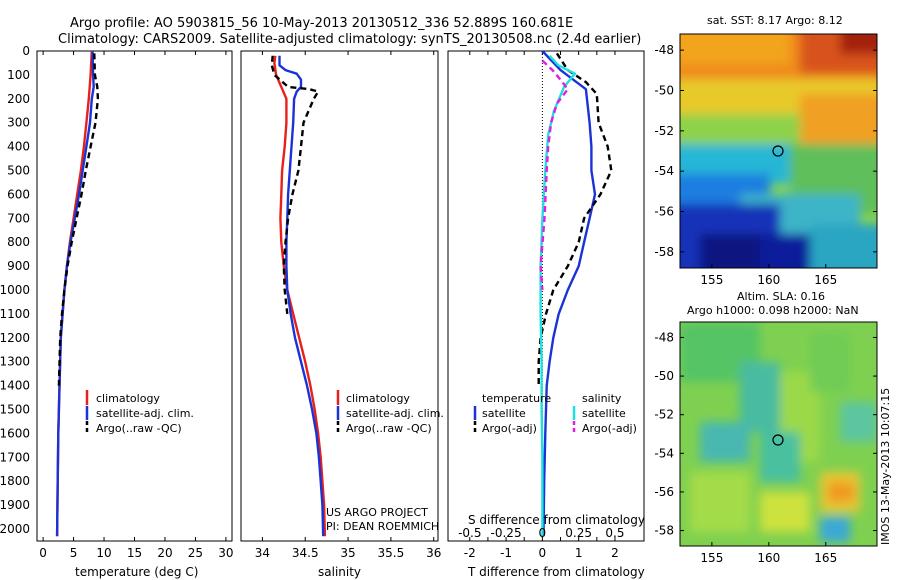 This screenshot has height=580, width=900. What do you see at coordinates (15, 410) in the screenshot?
I see `depth-tick-label: 1500` at bounding box center [15, 410].